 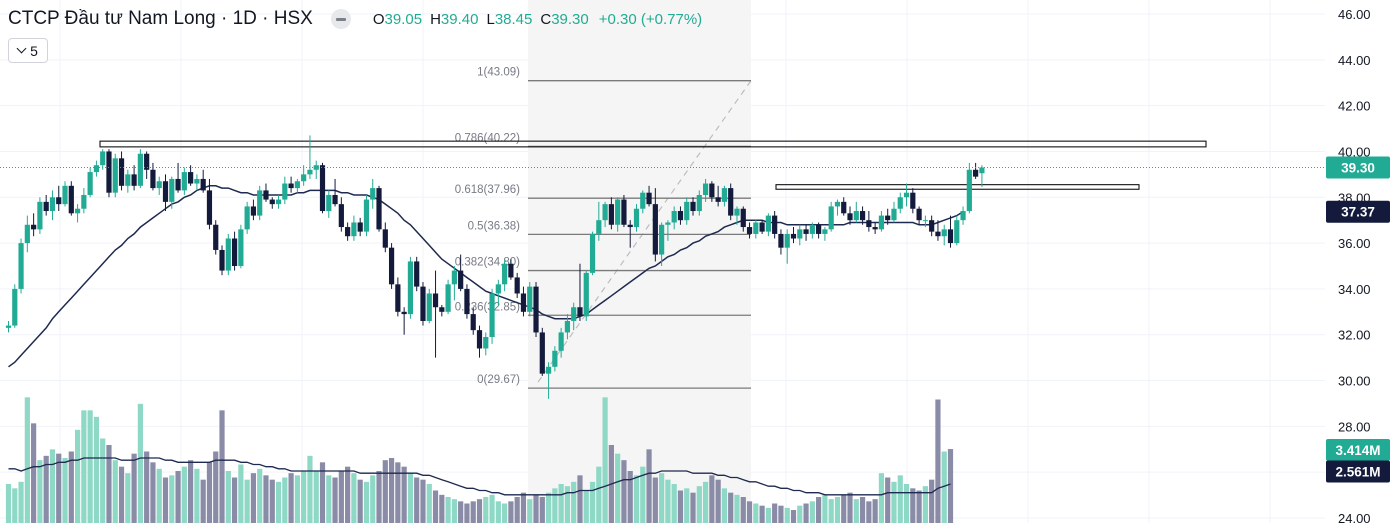 I want to click on indicator-count: 5, so click(x=34, y=50).